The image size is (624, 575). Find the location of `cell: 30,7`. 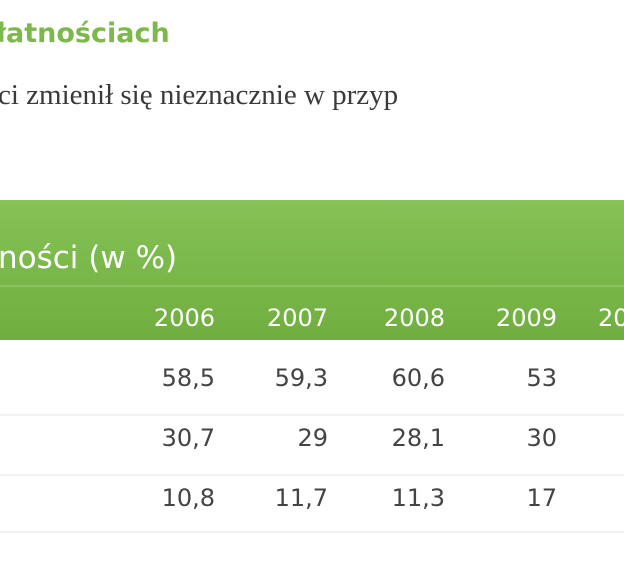

cell: 30,7 is located at coordinates (188, 438).